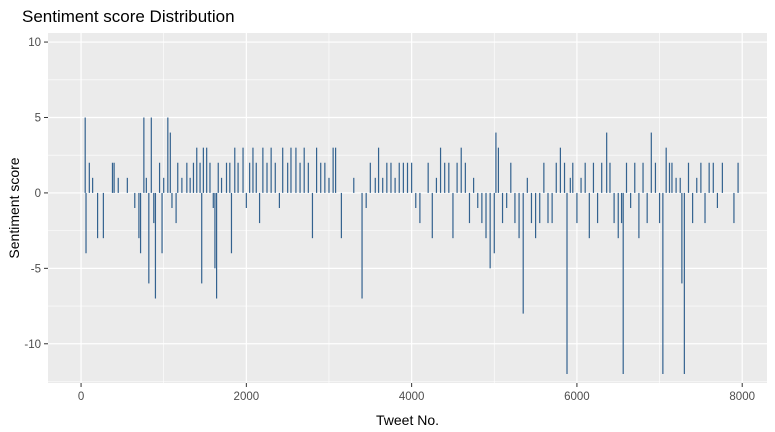  Describe the element at coordinates (32, 345) in the screenshot. I see `y-tick-label: -10` at that location.